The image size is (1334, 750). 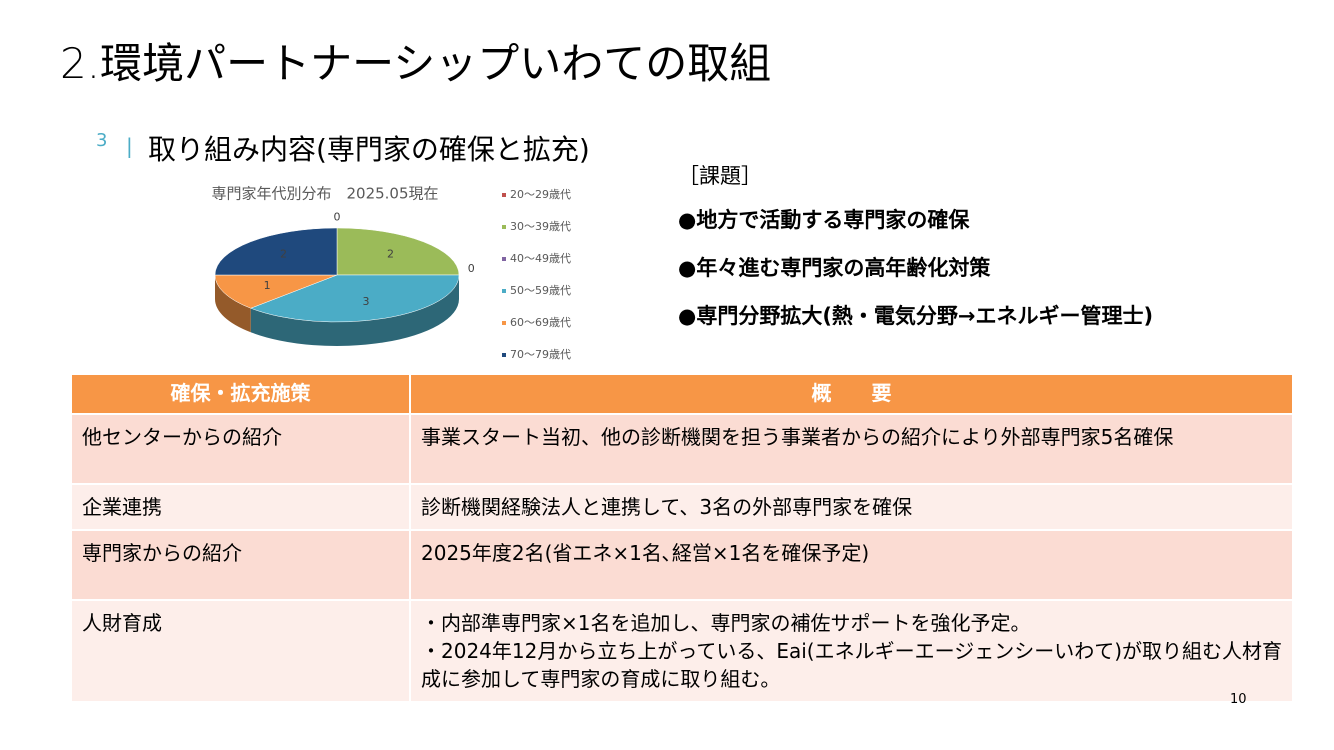 I want to click on chart-title: 専門家年代別分布 2025.05現在, so click(x=324, y=194).